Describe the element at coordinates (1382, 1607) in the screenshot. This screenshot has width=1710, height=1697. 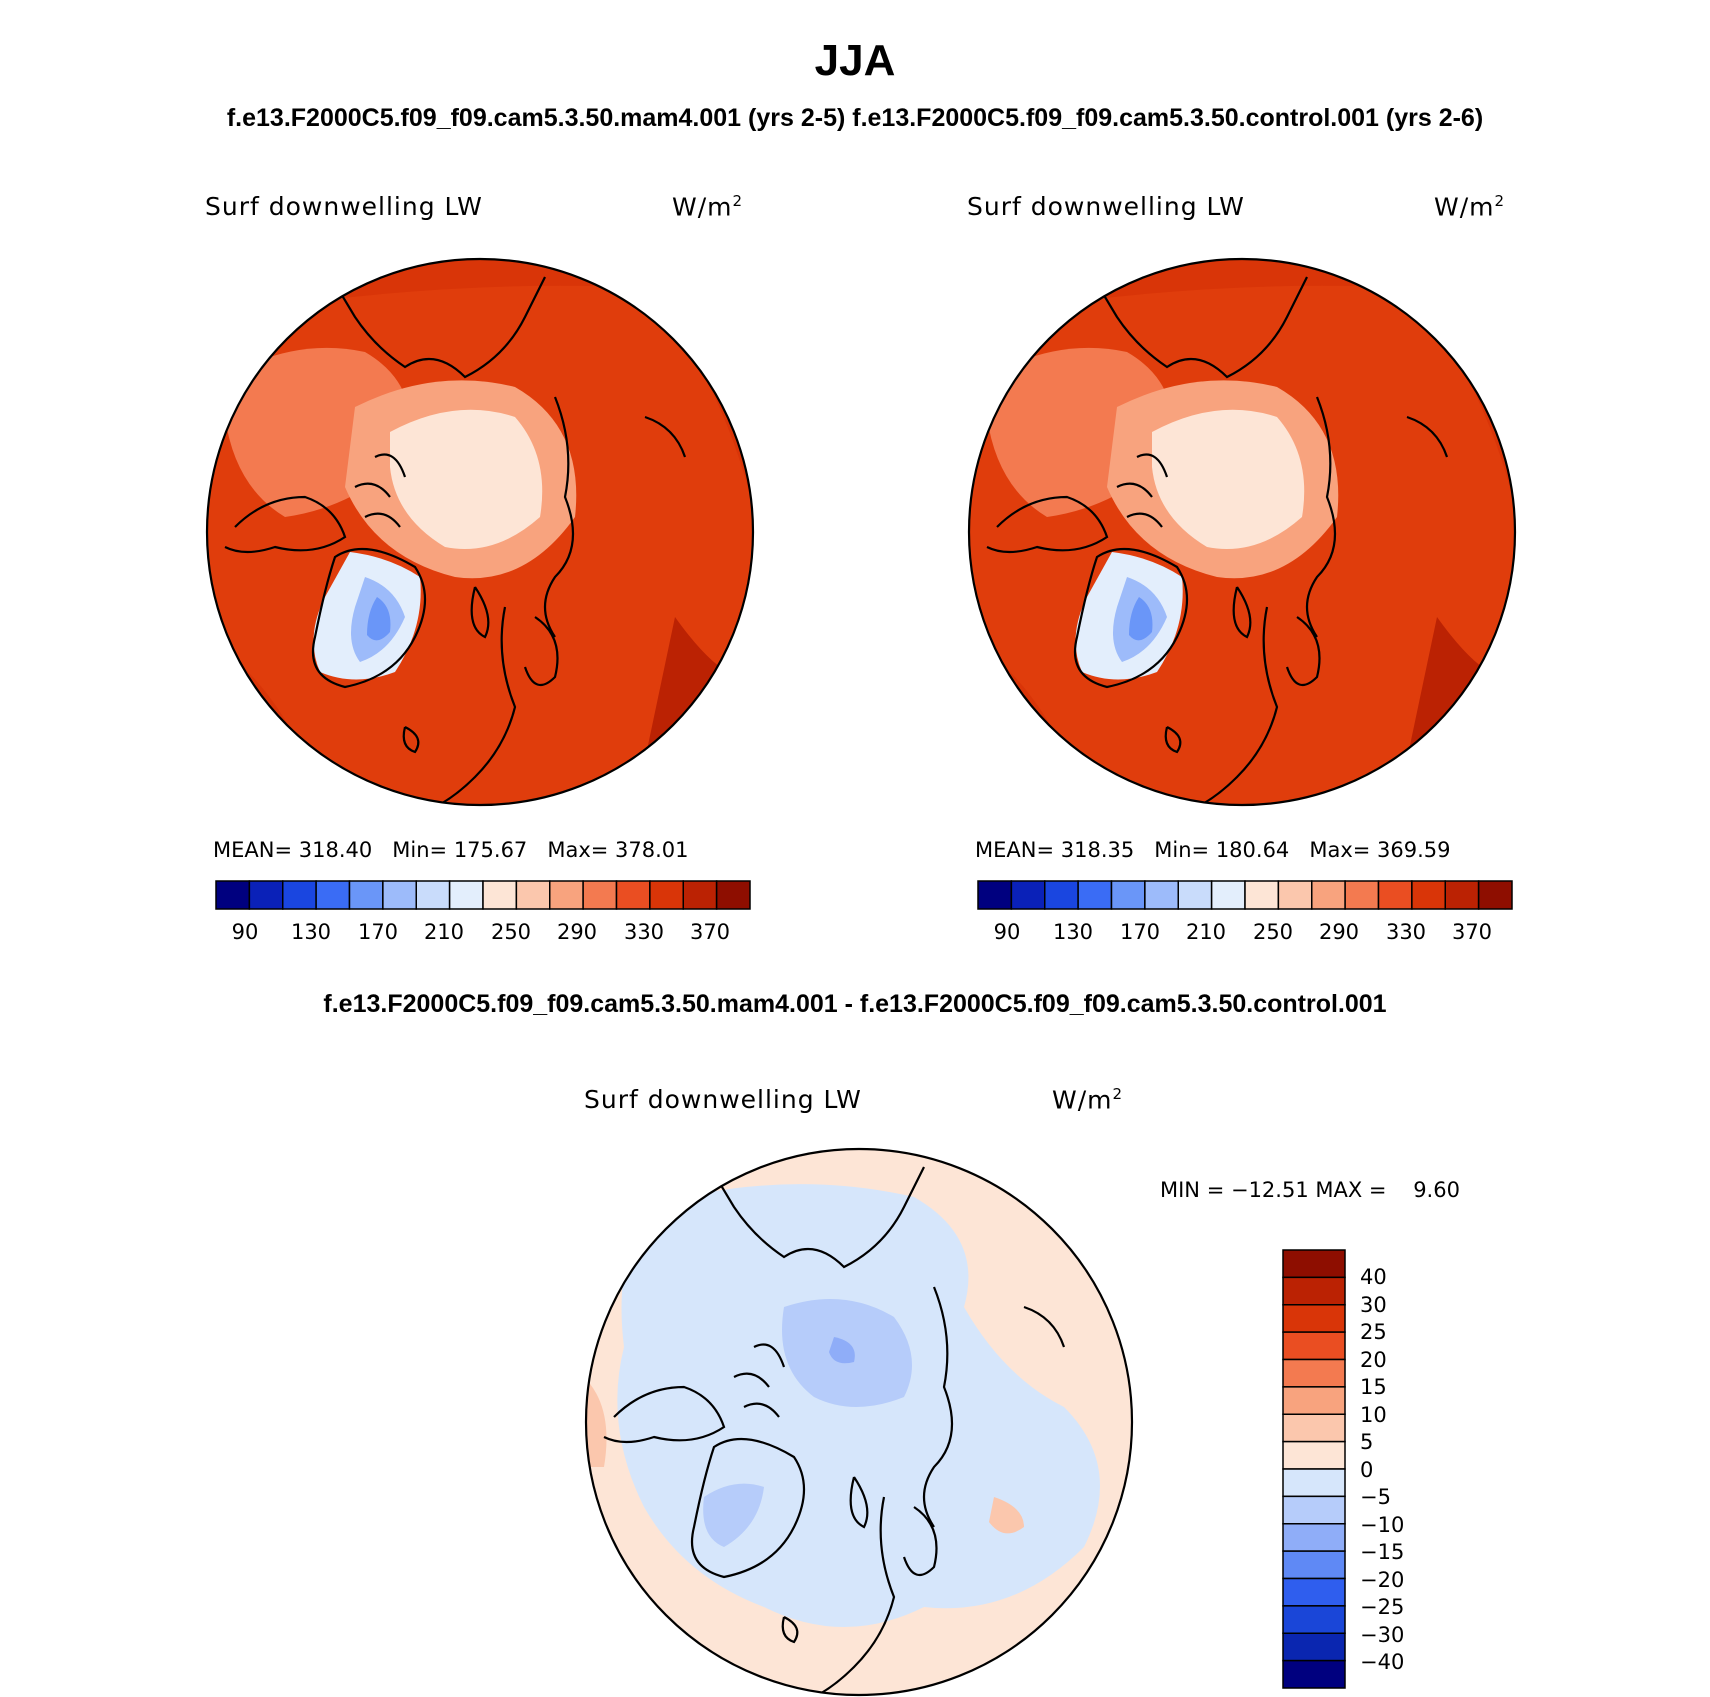
I see `colorbar-tick: −25` at that location.